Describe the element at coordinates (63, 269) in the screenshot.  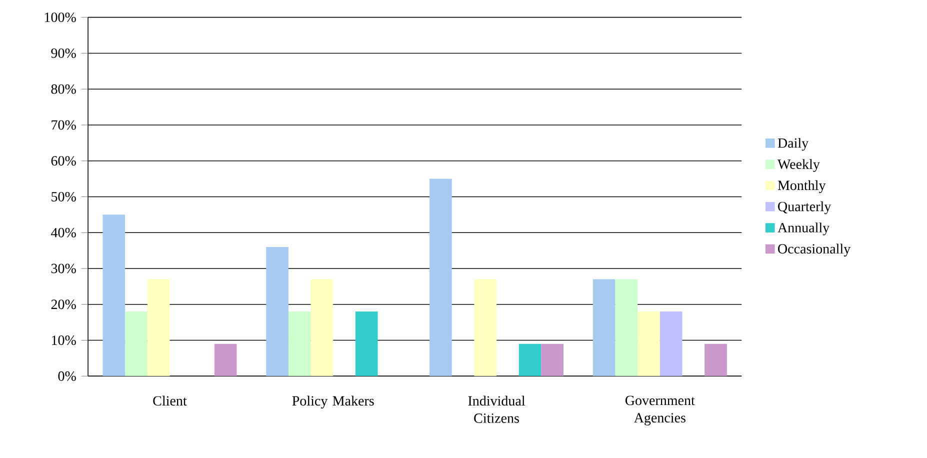
I see `y-tick-label: 30%` at that location.